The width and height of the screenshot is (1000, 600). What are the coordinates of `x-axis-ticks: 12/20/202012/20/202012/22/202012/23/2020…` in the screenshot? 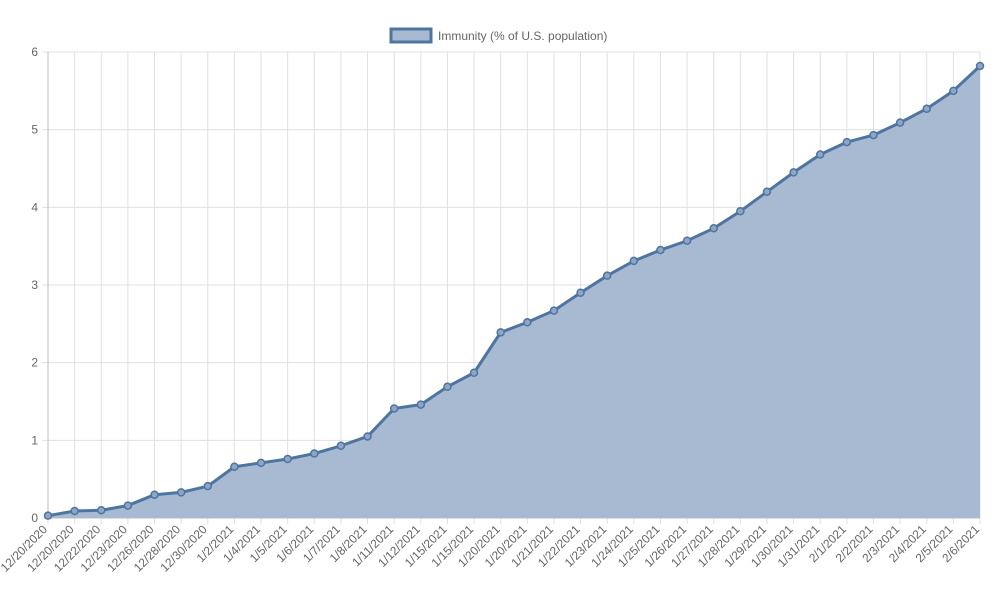 It's located at (491, 548).